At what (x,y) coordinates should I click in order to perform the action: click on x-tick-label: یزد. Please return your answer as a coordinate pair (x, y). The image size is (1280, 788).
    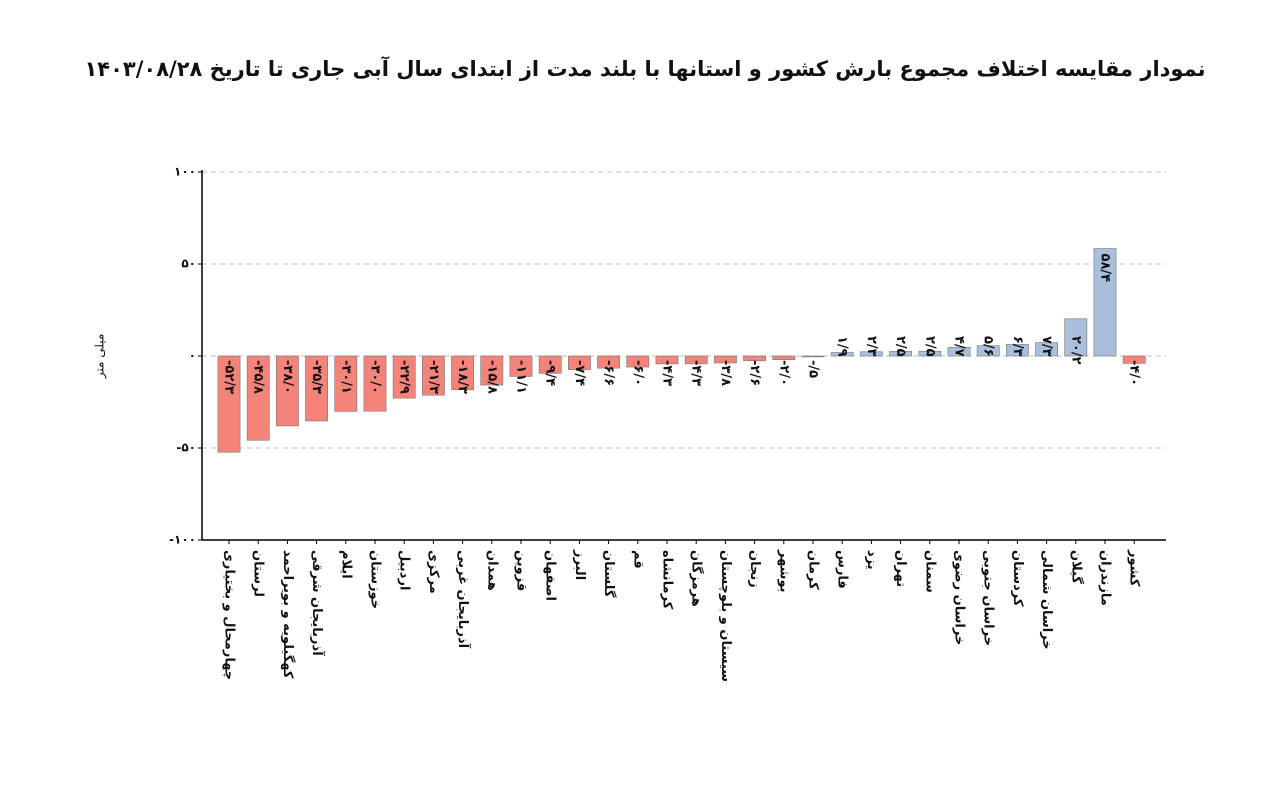
    Looking at the image, I should click on (871, 560).